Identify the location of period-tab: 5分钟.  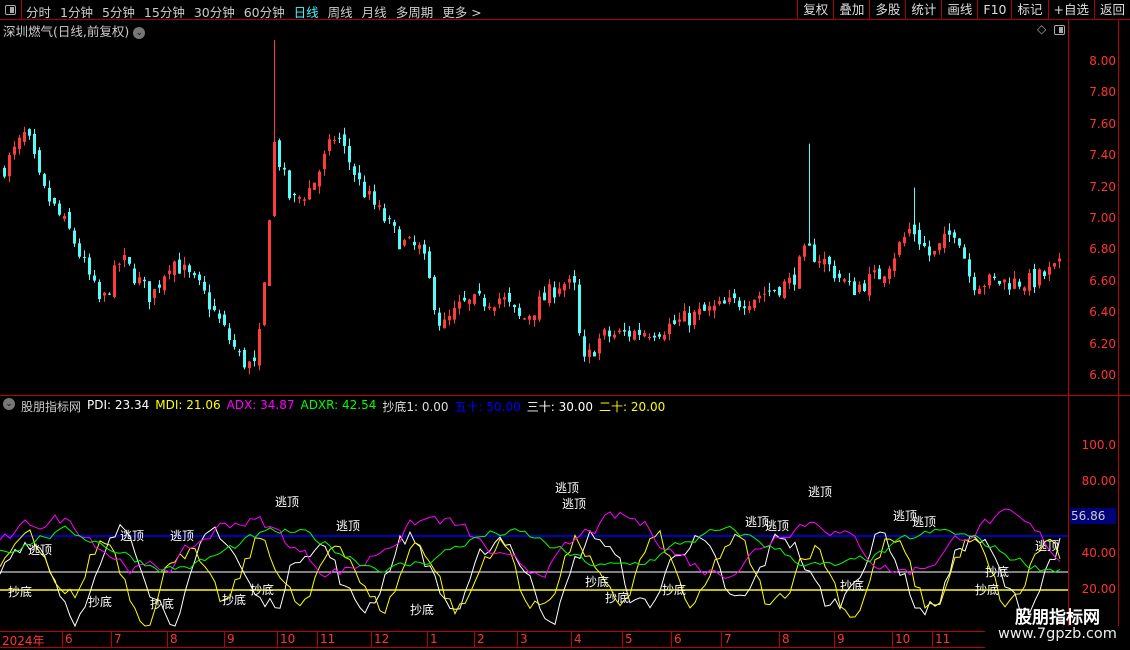
(118, 12).